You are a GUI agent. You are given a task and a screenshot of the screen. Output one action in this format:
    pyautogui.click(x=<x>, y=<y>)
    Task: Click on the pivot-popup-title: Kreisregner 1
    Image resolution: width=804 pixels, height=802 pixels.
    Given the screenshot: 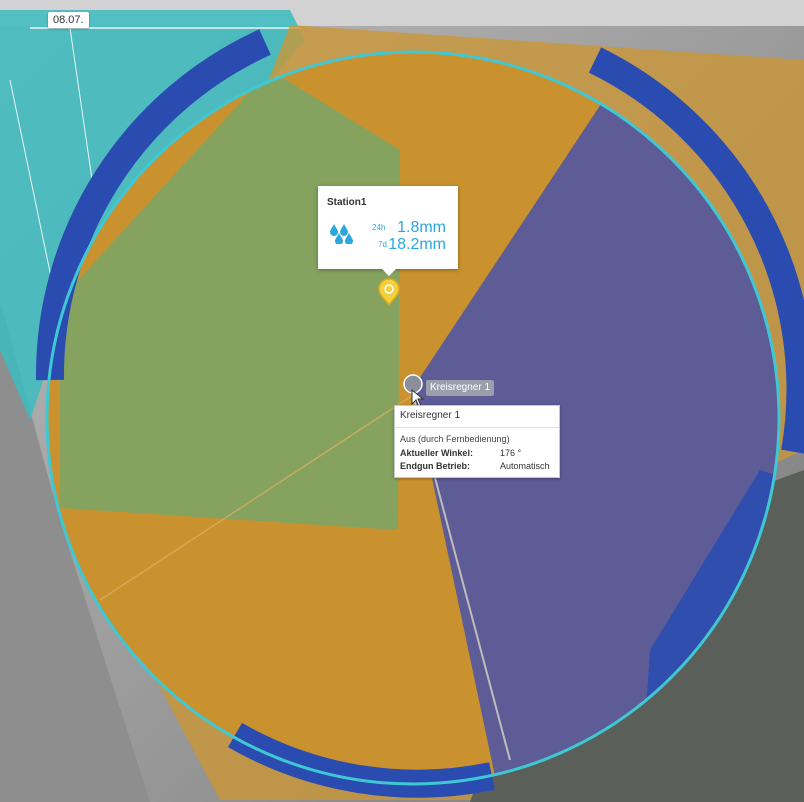 What is the action you would take?
    pyautogui.click(x=430, y=415)
    